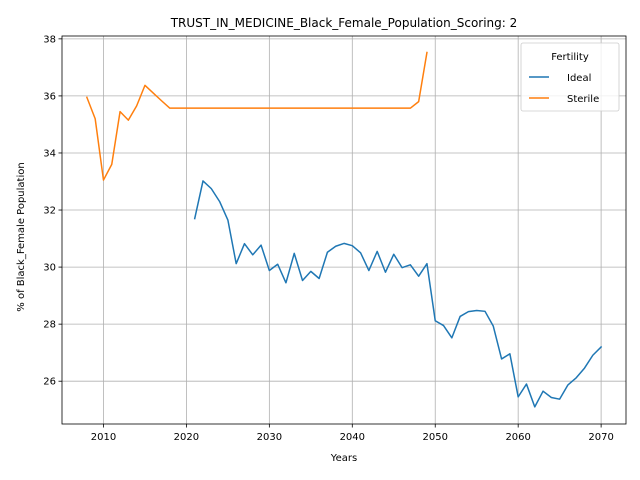 The width and height of the screenshot is (640, 480). Describe the element at coordinates (49, 96) in the screenshot. I see `y-tick-label: 36` at that location.